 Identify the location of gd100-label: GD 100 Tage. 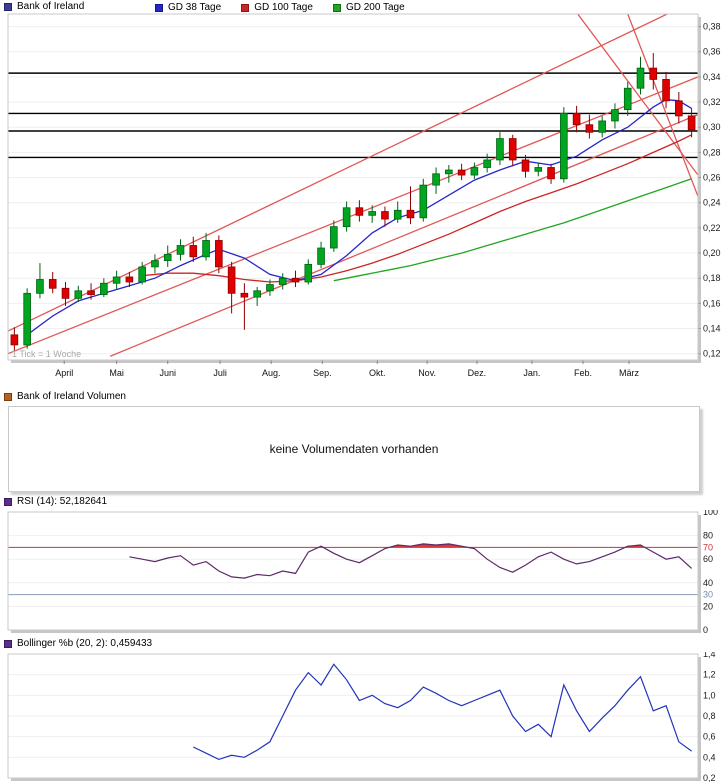
(283, 7).